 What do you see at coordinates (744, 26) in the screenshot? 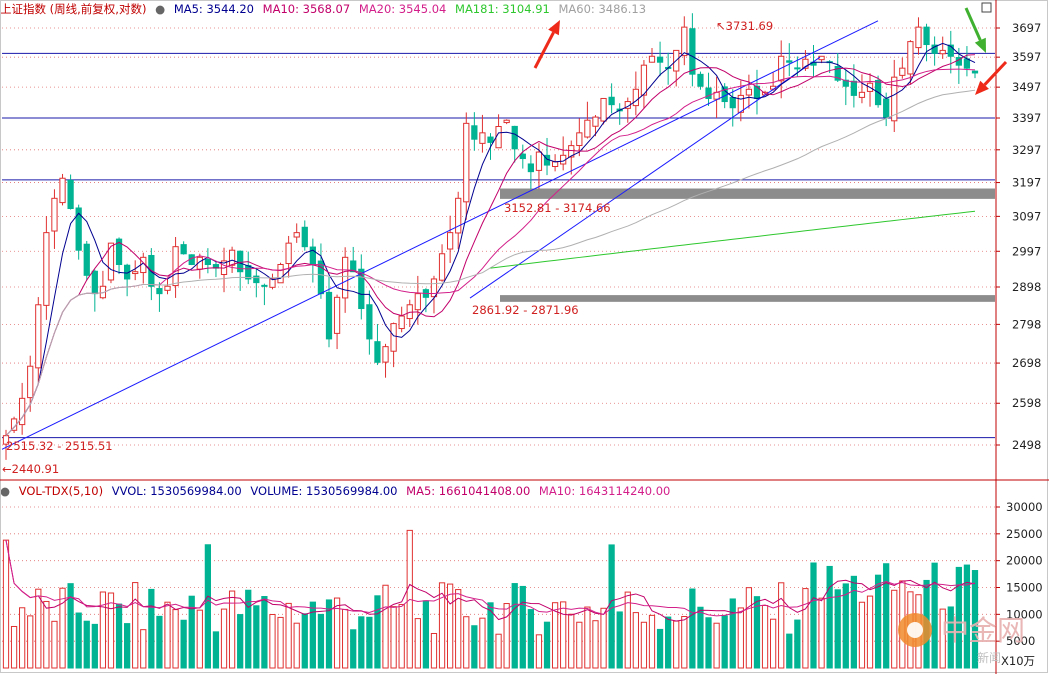
I see `high-label: ↖3731.69` at bounding box center [744, 26].